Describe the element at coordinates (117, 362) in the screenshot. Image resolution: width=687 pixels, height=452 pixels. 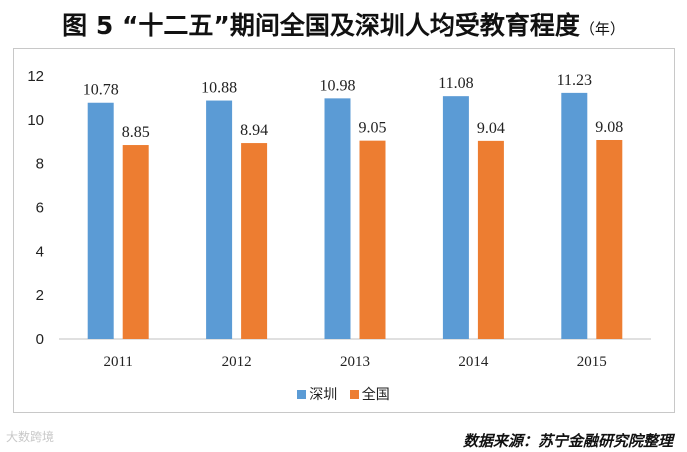
I see `x-tick-label: 2011` at that location.